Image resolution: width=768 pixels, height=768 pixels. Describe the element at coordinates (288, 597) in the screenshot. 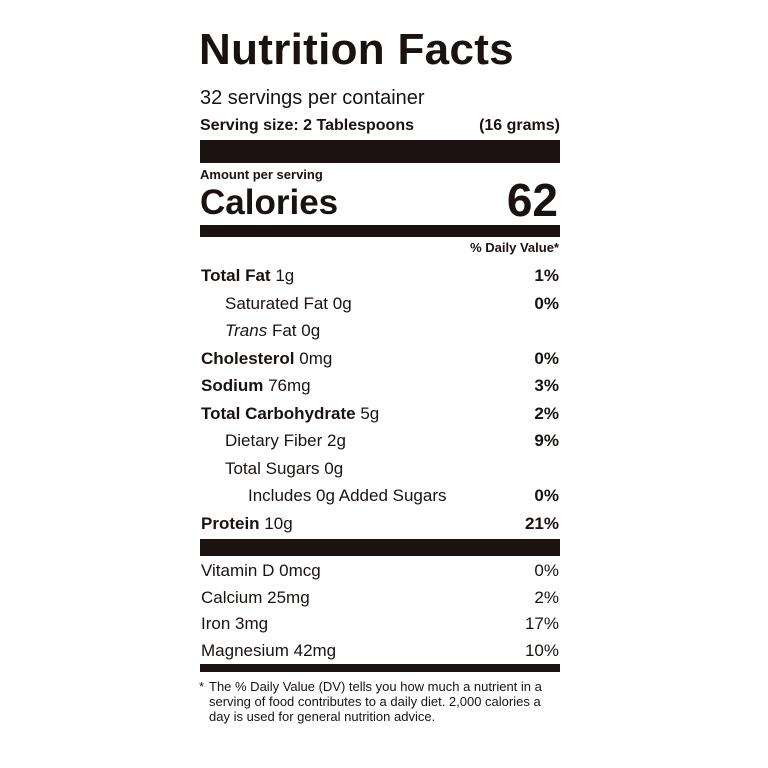

I see `nutrient-amount: 25mg` at that location.